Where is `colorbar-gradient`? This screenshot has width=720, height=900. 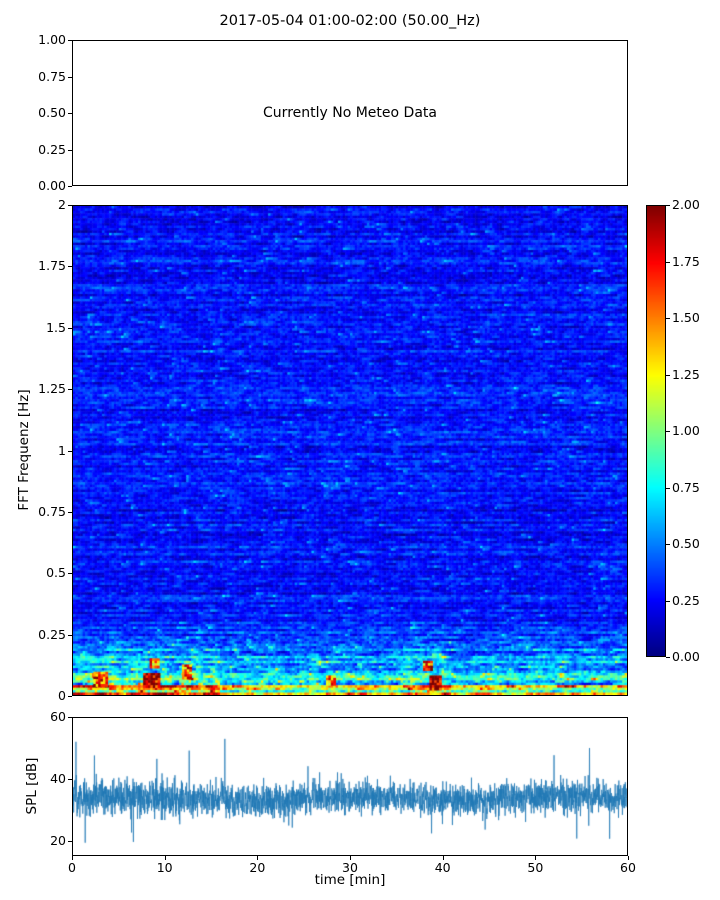
colorbar-gradient is located at coordinates (656, 431).